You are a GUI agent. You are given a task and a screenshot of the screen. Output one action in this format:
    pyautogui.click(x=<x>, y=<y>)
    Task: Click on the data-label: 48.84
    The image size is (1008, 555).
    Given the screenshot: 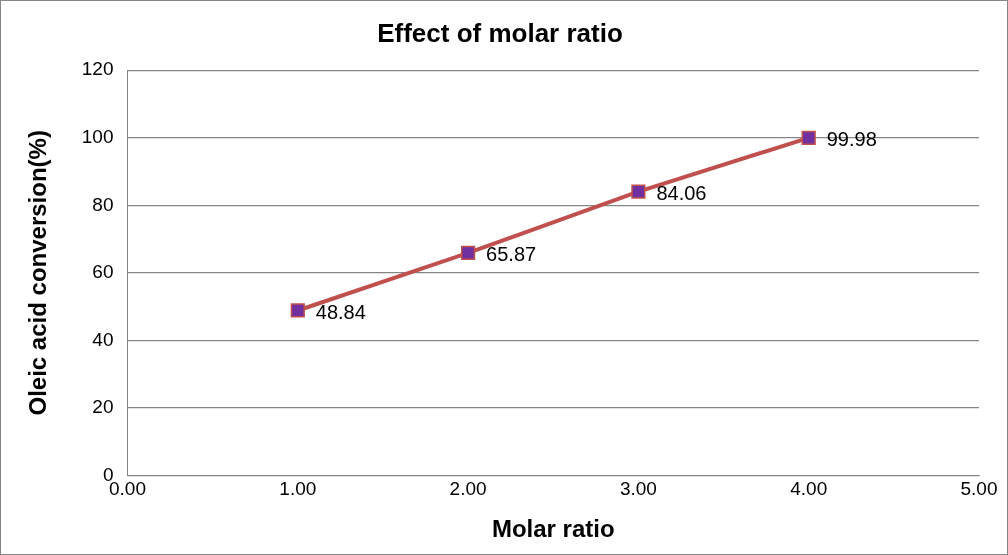 What is the action you would take?
    pyautogui.click(x=340, y=312)
    